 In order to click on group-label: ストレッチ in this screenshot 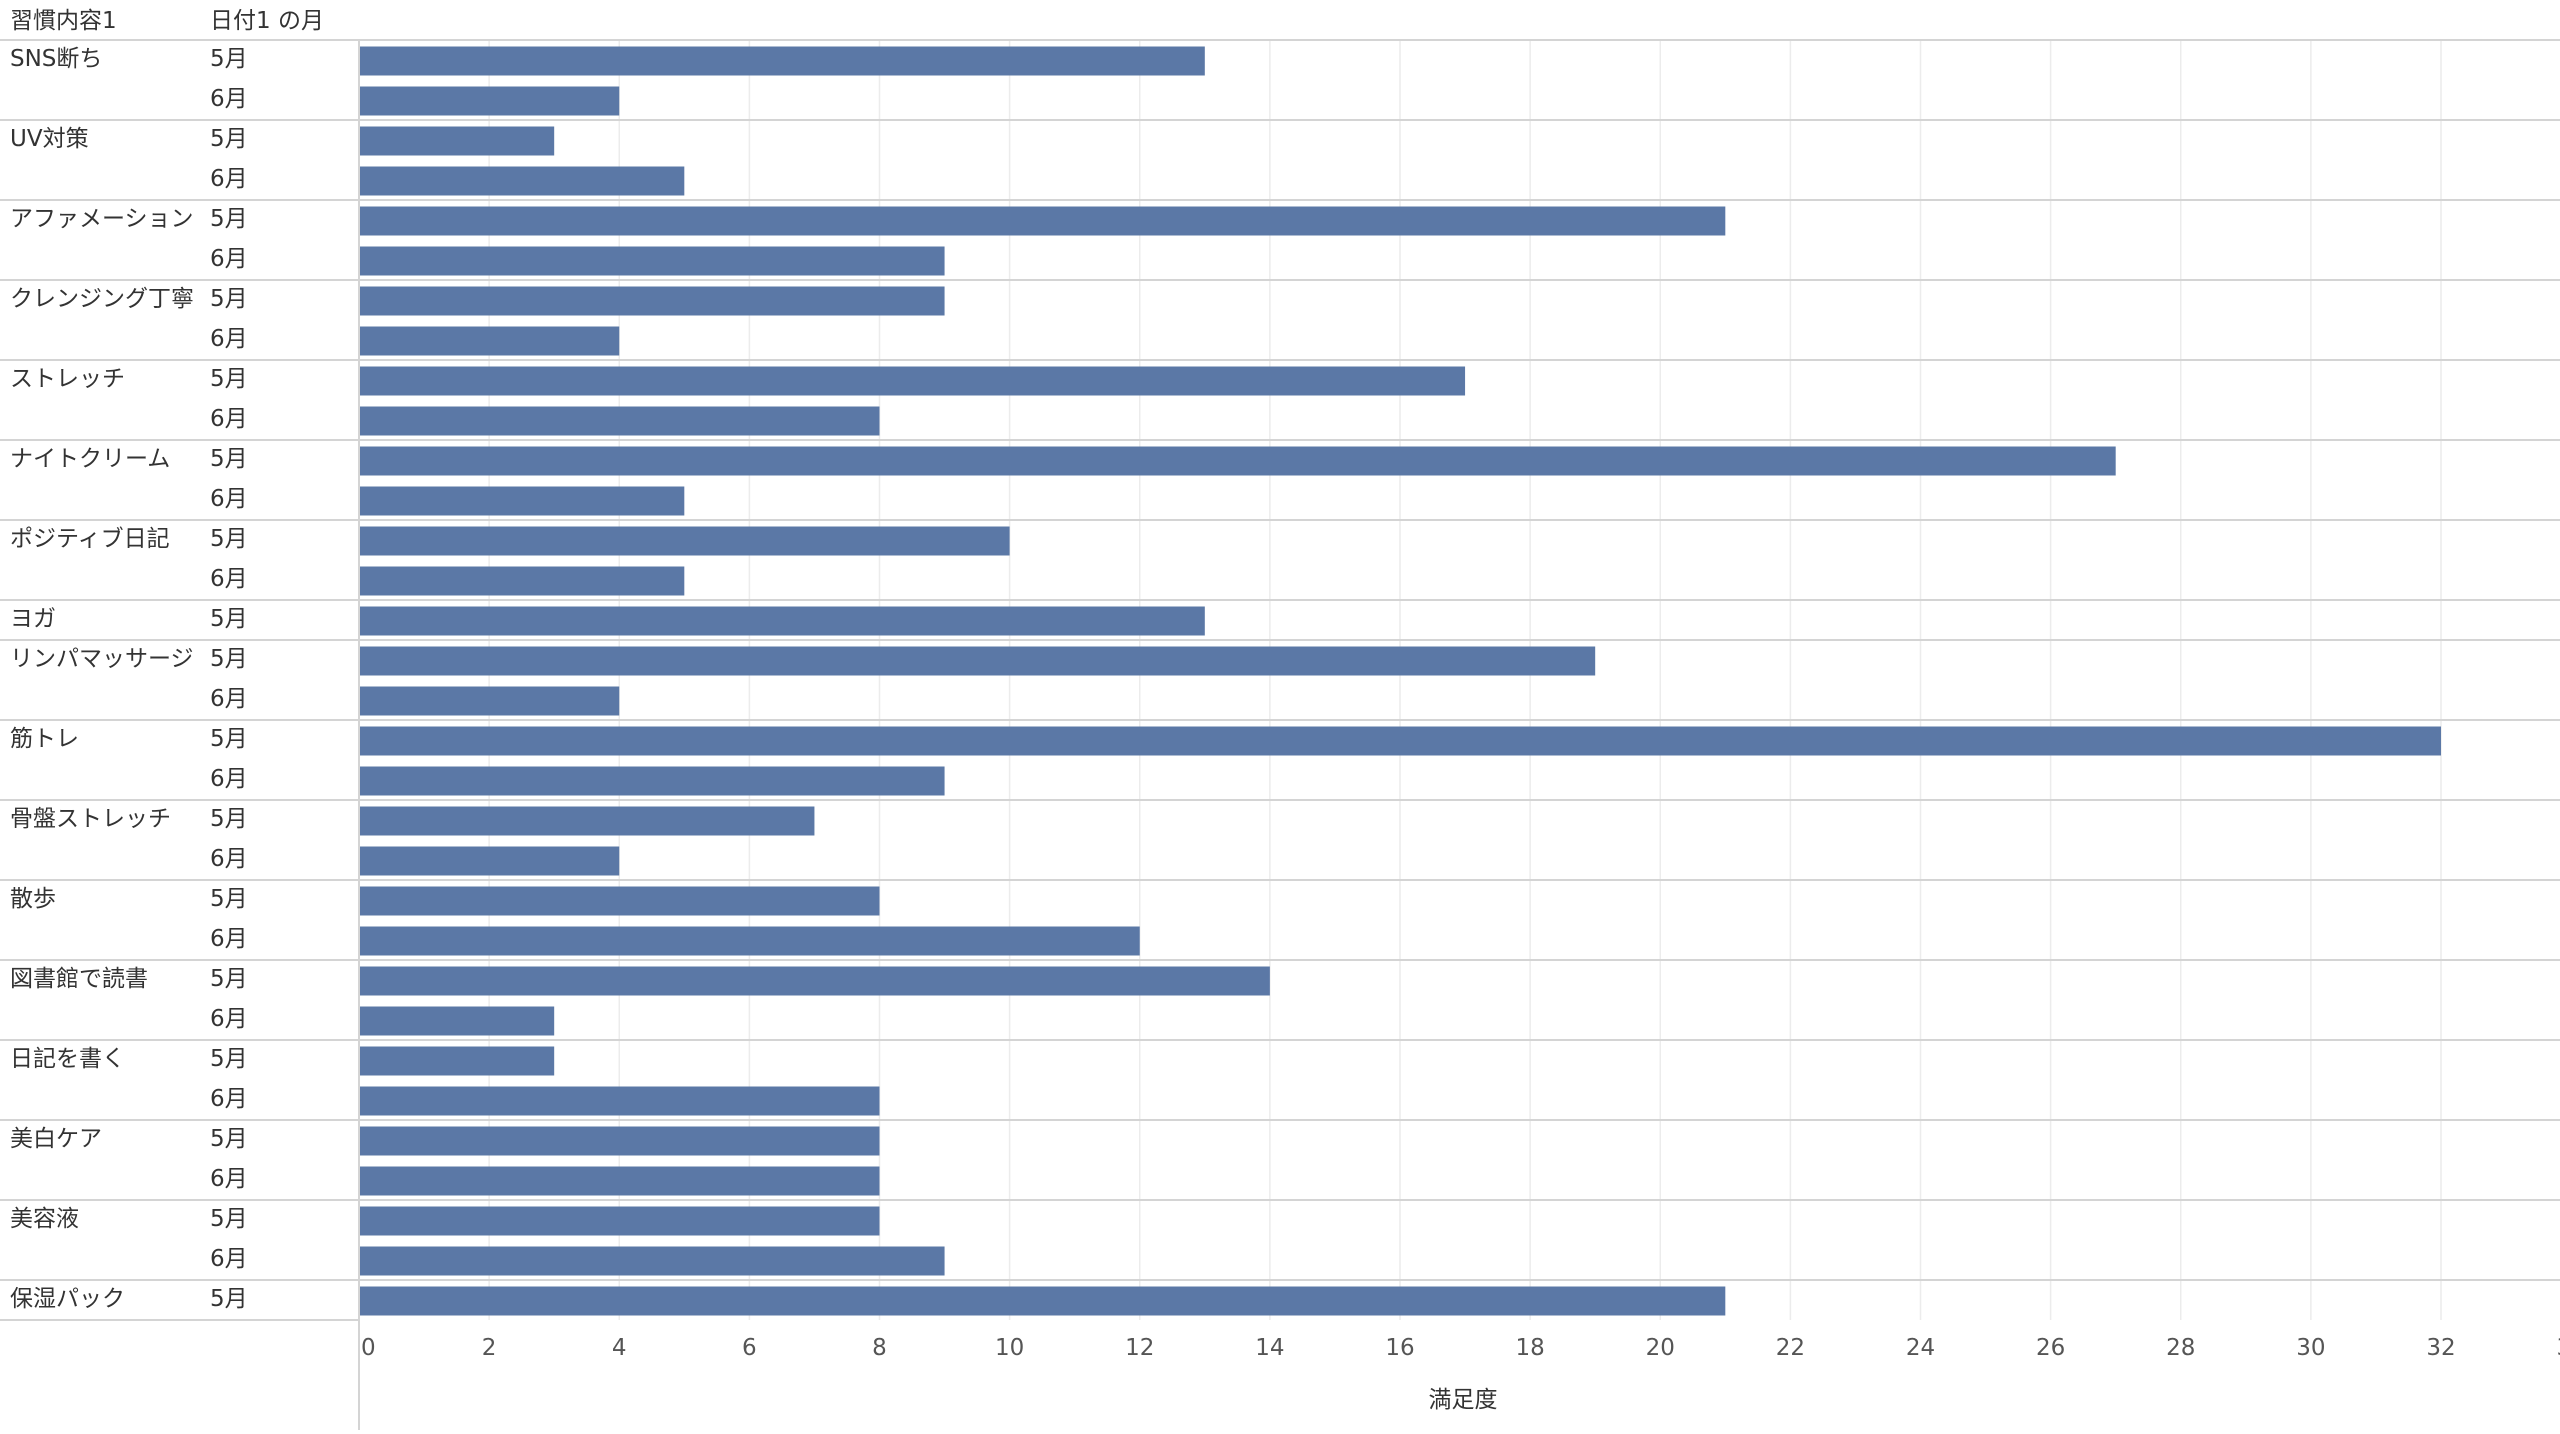, I will do `click(67, 379)`.